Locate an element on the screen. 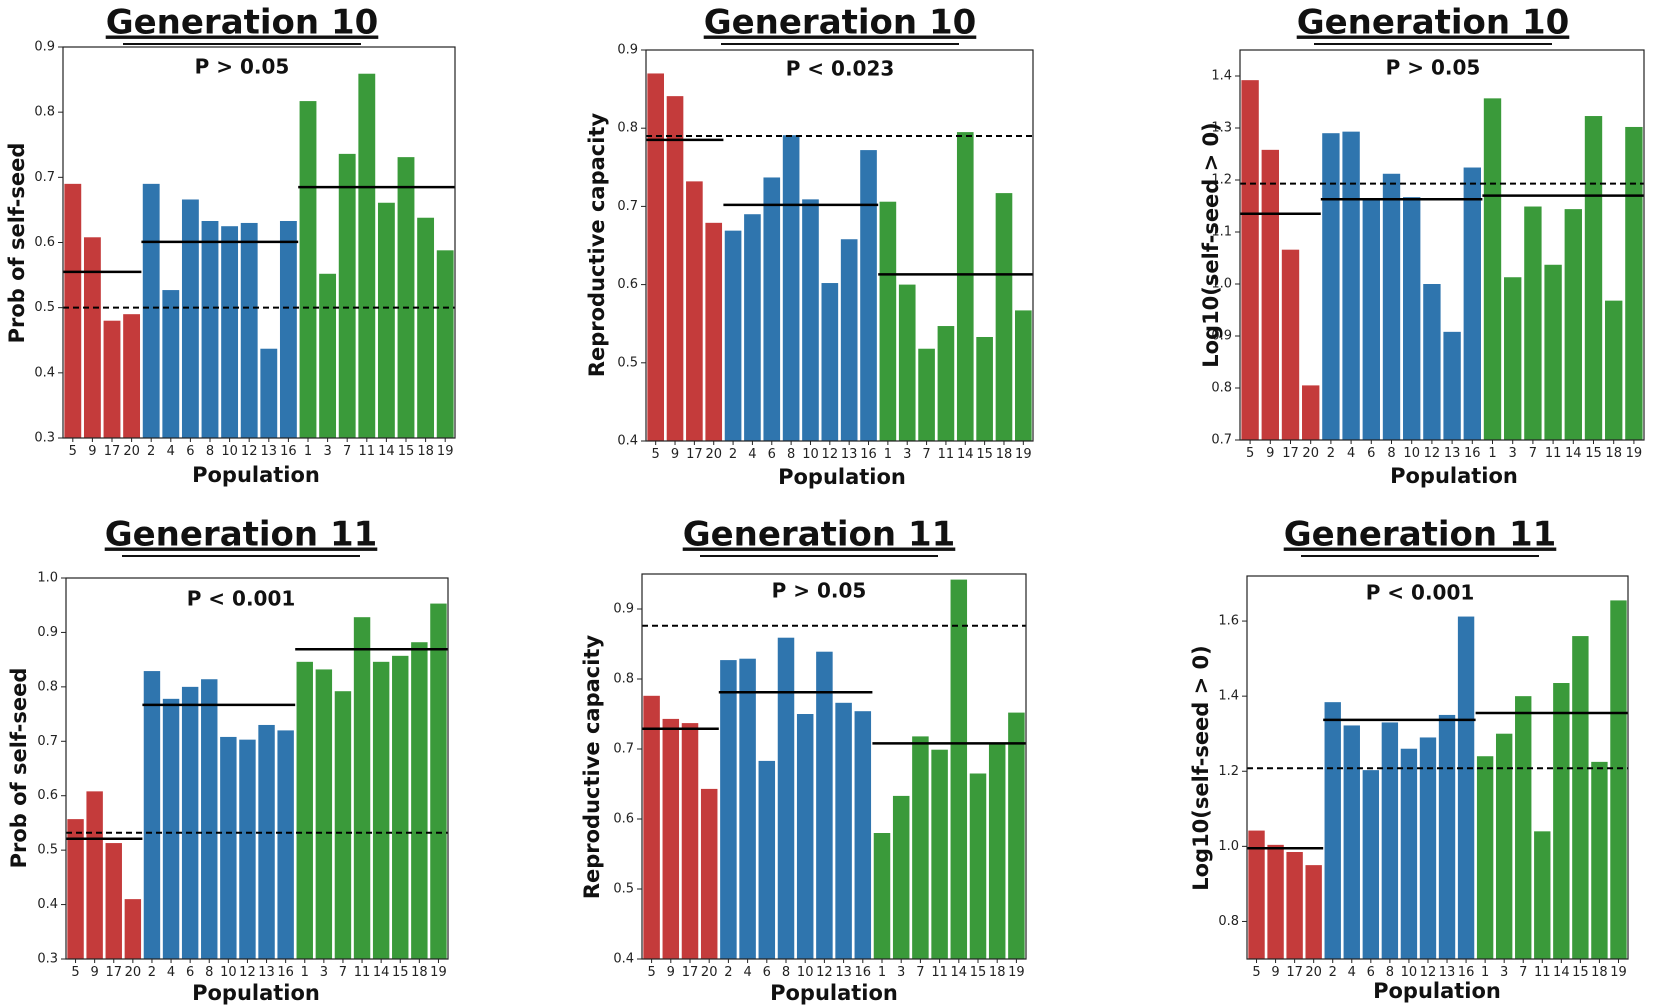 This screenshot has width=1654, height=1008. y-tick-label: 0.7 is located at coordinates (44, 177).